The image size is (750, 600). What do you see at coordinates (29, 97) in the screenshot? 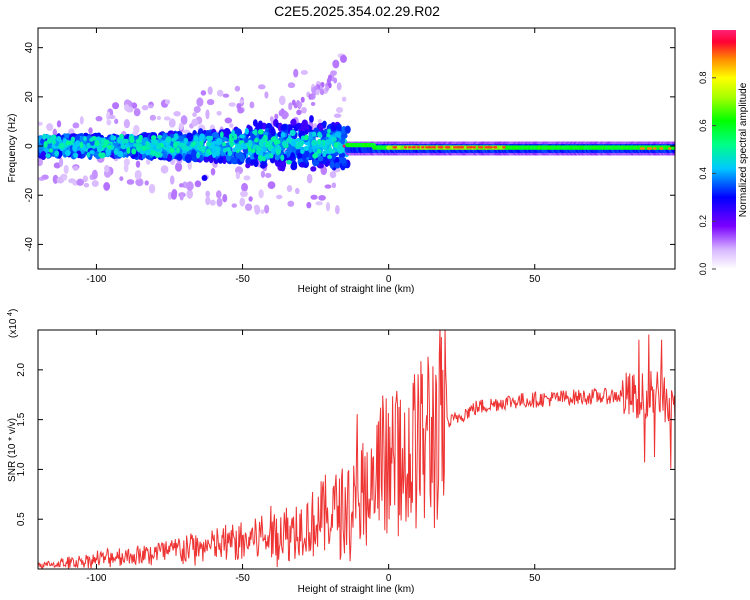
I see `y-tick-label: 20` at bounding box center [29, 97].